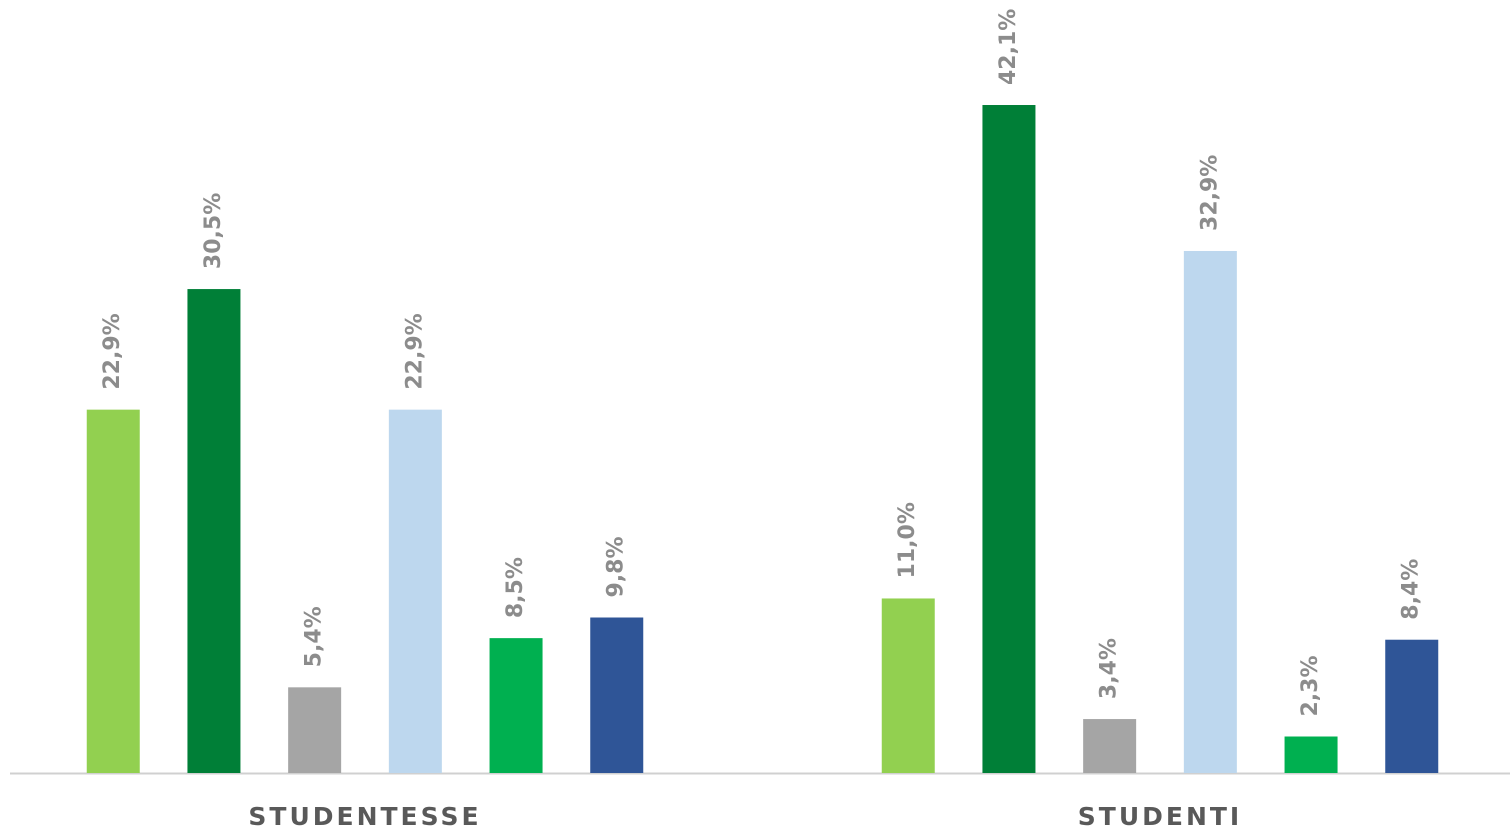 The width and height of the screenshot is (1510, 832). I want to click on value-label: 42,1%, so click(1008, 47).